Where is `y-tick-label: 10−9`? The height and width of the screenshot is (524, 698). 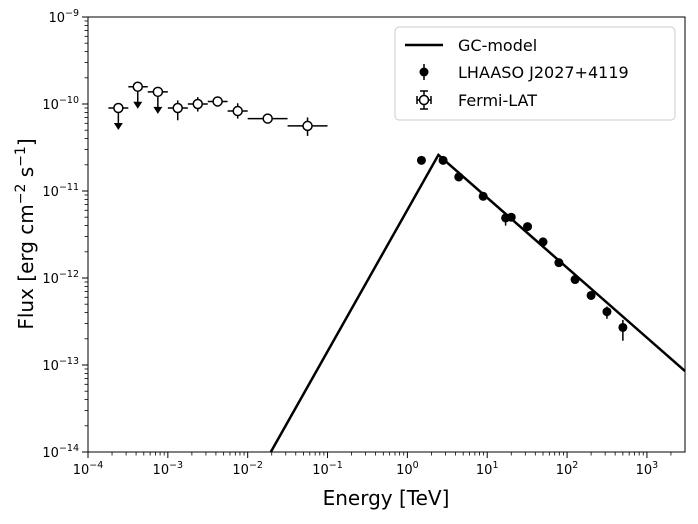 y-tick-label: 10−9 is located at coordinates (63, 17).